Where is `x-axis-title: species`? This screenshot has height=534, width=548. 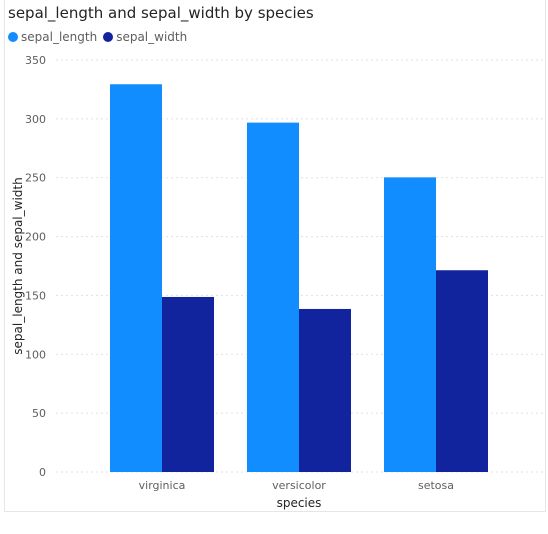 x-axis-title: species is located at coordinates (299, 503).